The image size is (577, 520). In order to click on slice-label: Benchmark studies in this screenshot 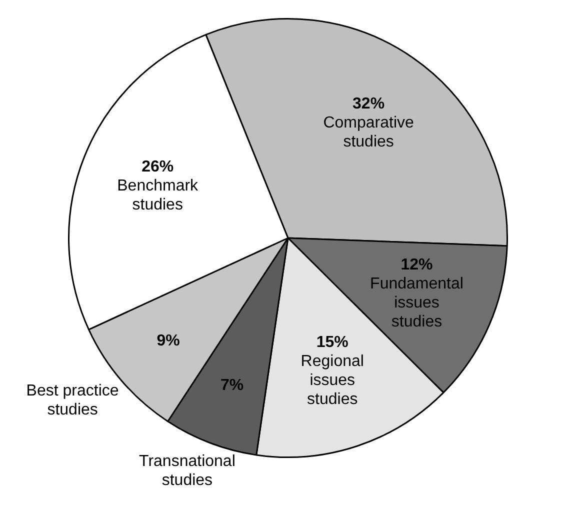, I will do `click(158, 196)`.